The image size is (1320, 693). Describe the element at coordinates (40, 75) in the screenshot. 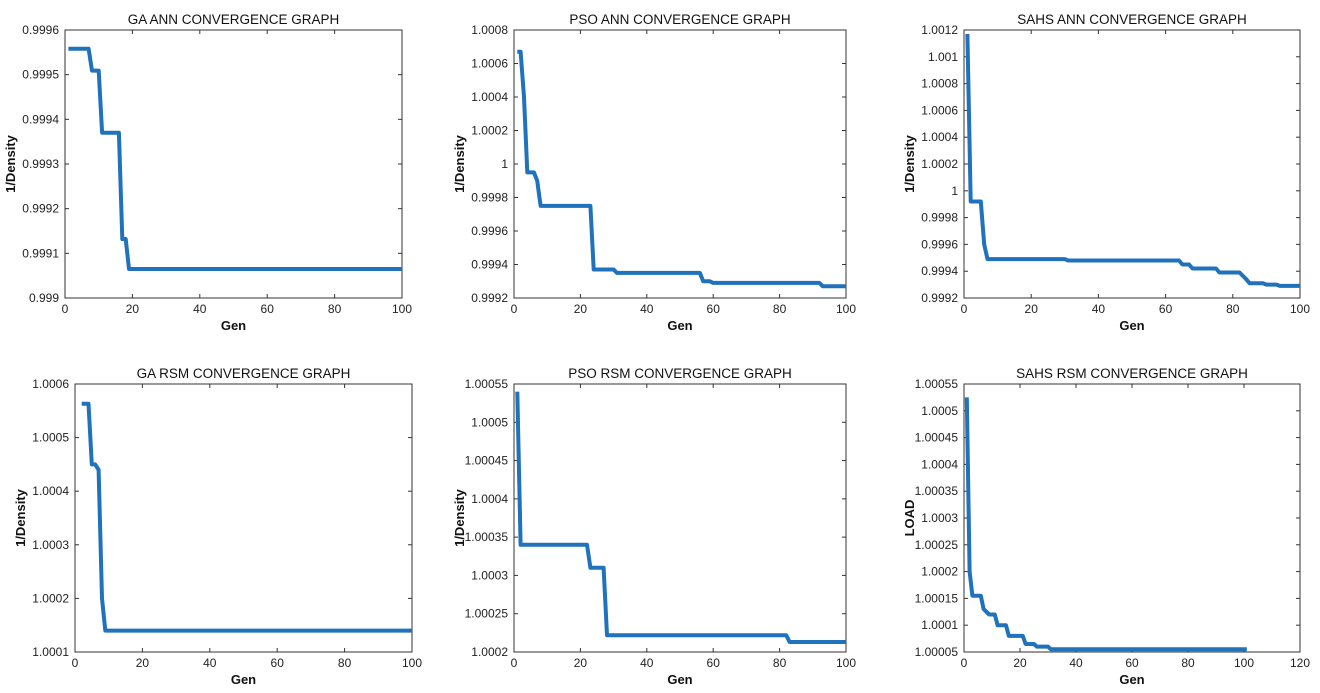

I see `y-tick-label: 0.9995` at that location.